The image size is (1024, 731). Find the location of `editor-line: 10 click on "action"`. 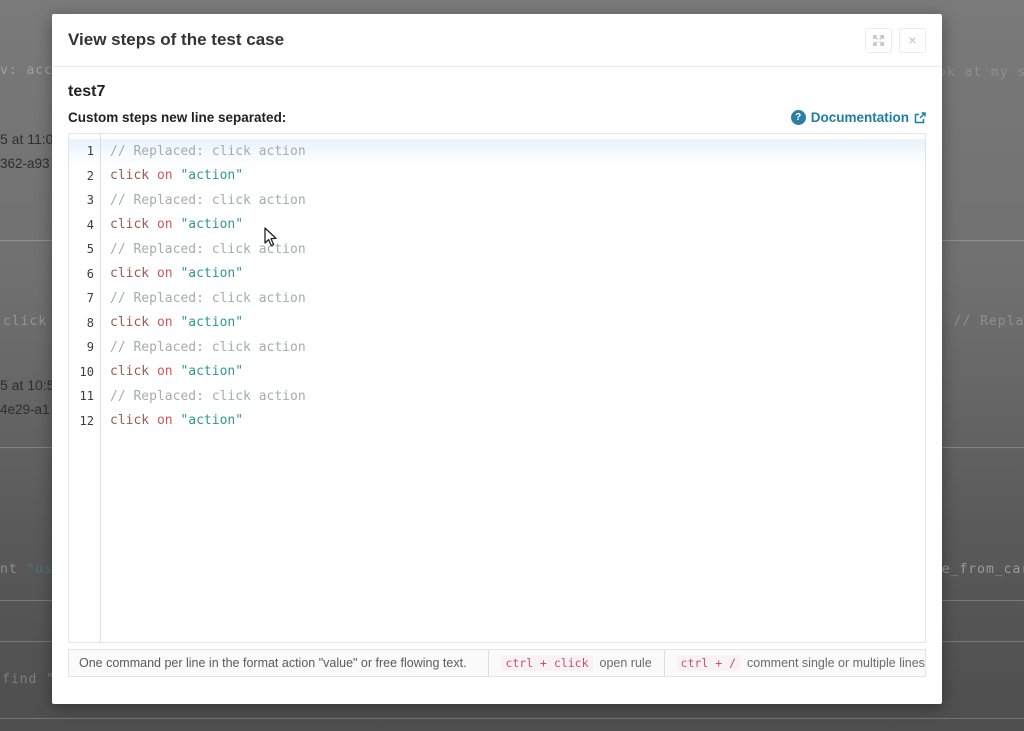

editor-line: 10 click on "action" is located at coordinates (497, 372).